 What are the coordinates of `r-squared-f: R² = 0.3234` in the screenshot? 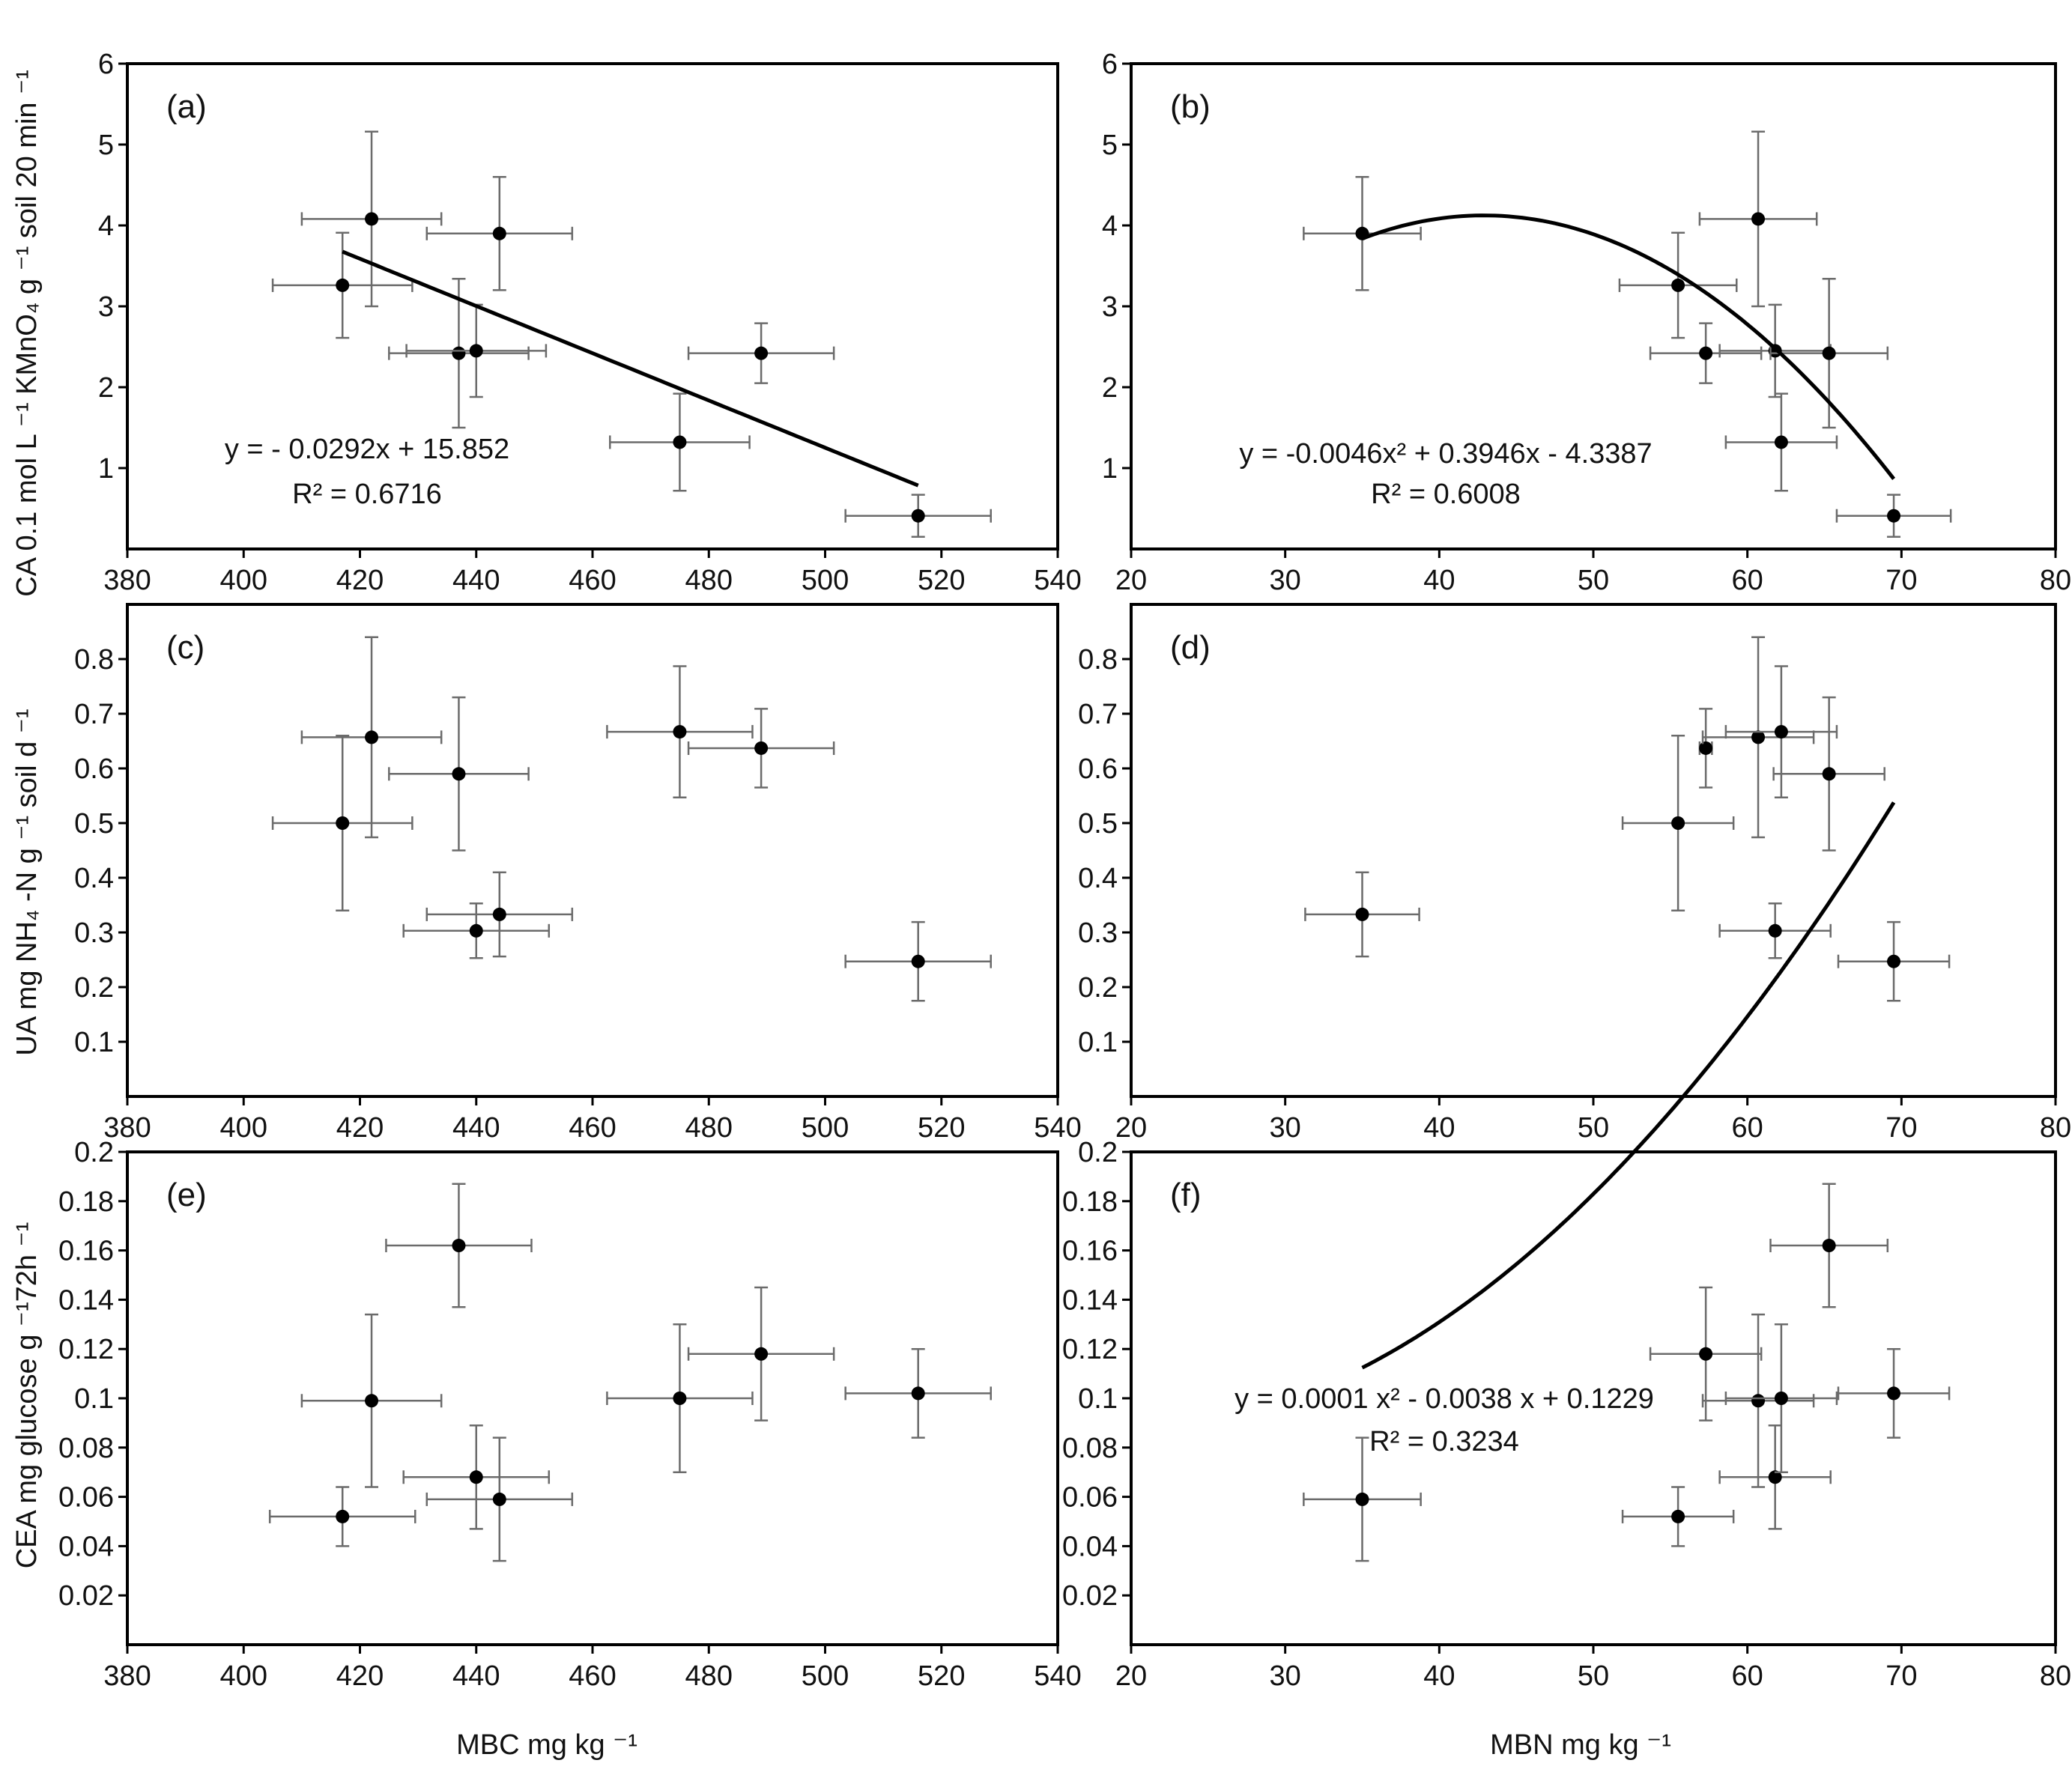 It's located at (1444, 1441).